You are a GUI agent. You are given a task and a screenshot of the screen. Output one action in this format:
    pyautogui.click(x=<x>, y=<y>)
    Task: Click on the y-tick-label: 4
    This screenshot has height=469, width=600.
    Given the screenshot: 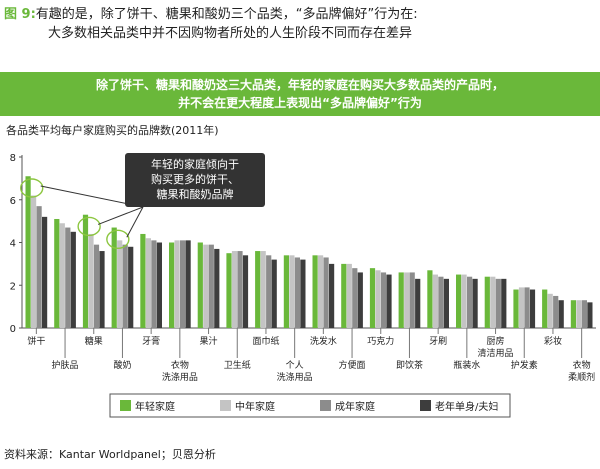 What is the action you would take?
    pyautogui.click(x=13, y=244)
    